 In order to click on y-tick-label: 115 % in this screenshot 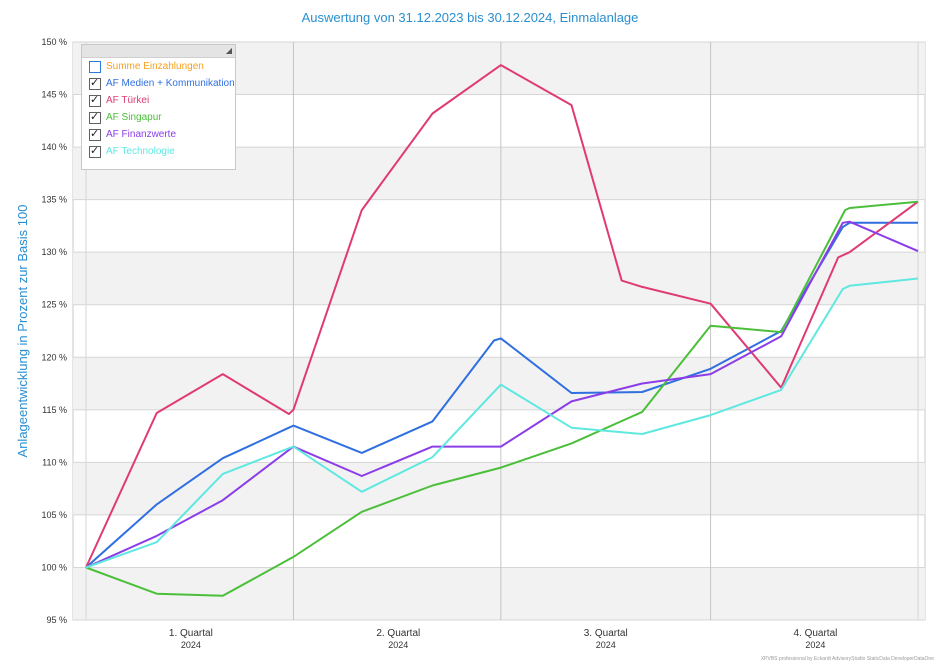, I will do `click(54, 410)`.